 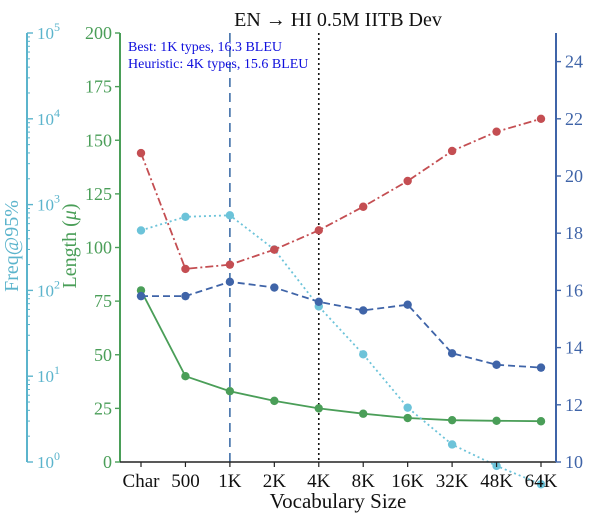 What do you see at coordinates (98, 194) in the screenshot?
I see `length-tick-label-5: 125` at bounding box center [98, 194].